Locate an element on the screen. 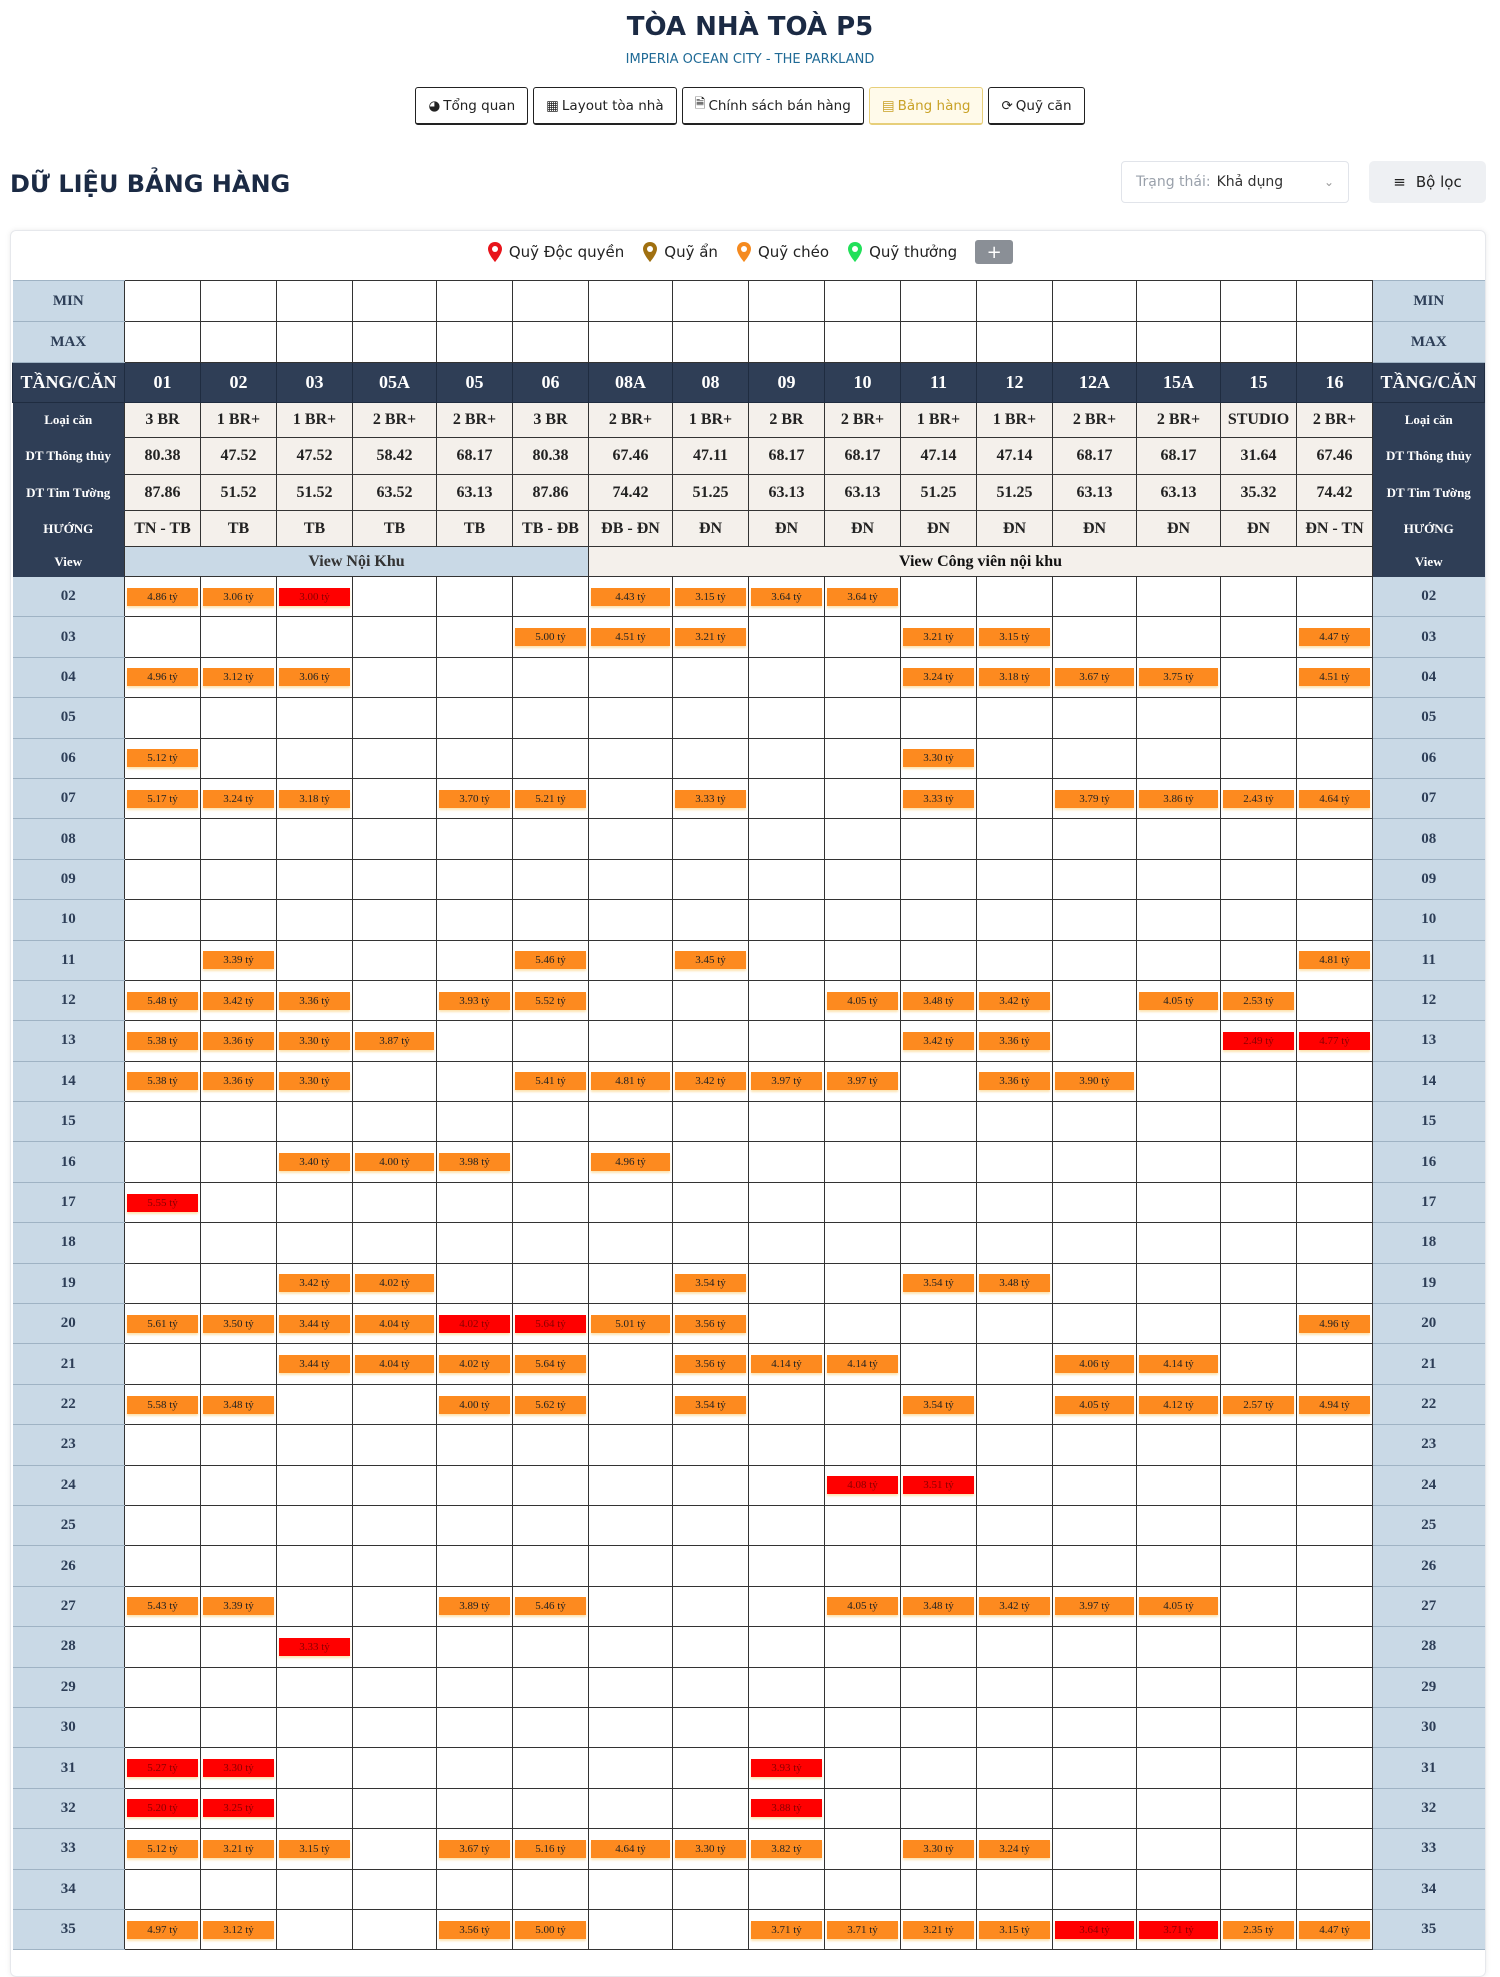 The width and height of the screenshot is (1500, 1977). price-badge: 3.06 tỷ is located at coordinates (314, 677).